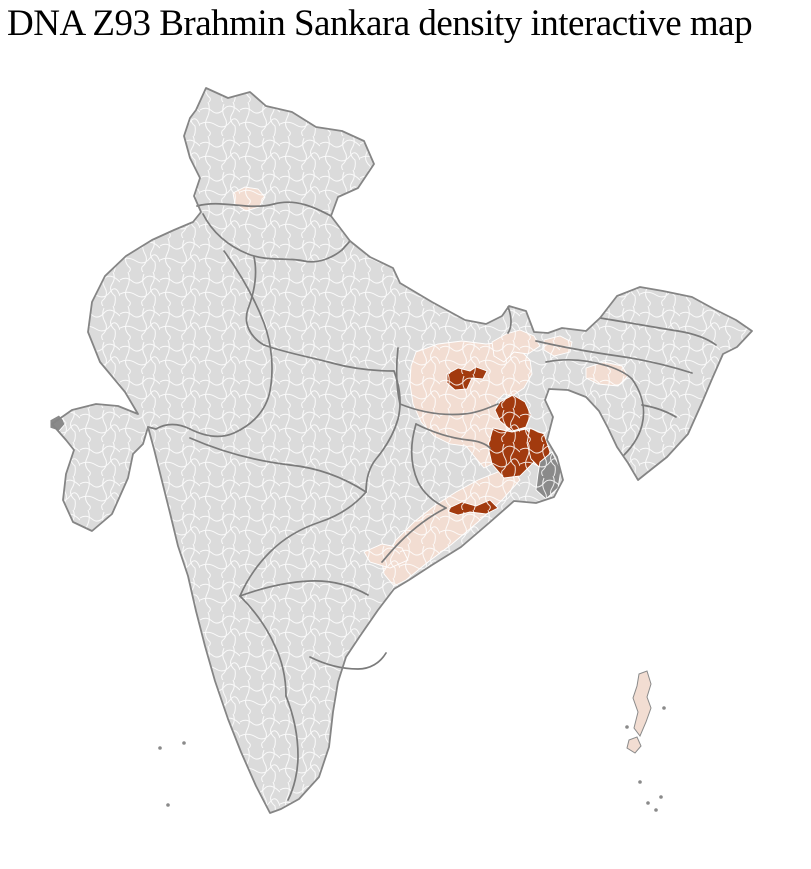 This screenshot has width=811, height=869. Describe the element at coordinates (412, 741) in the screenshot. I see `islands-group` at that location.